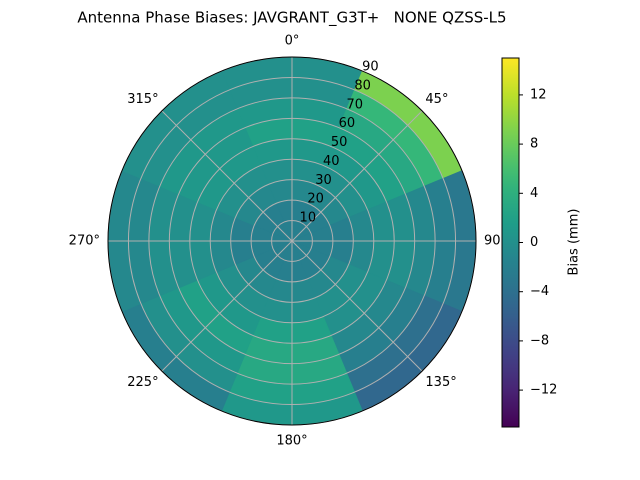 This screenshot has height=480, width=640. Describe the element at coordinates (315, 199) in the screenshot. I see `r-tick-label: 20` at that location.